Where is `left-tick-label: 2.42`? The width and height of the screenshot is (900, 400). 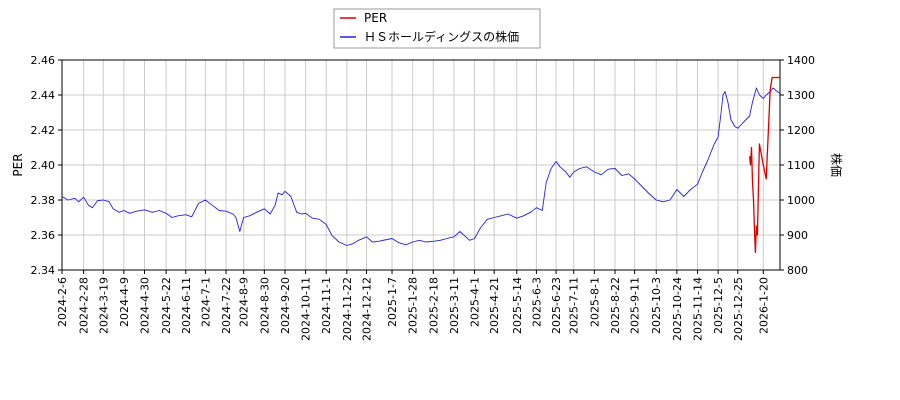 left-tick-label: 2.42 is located at coordinates (43, 130).